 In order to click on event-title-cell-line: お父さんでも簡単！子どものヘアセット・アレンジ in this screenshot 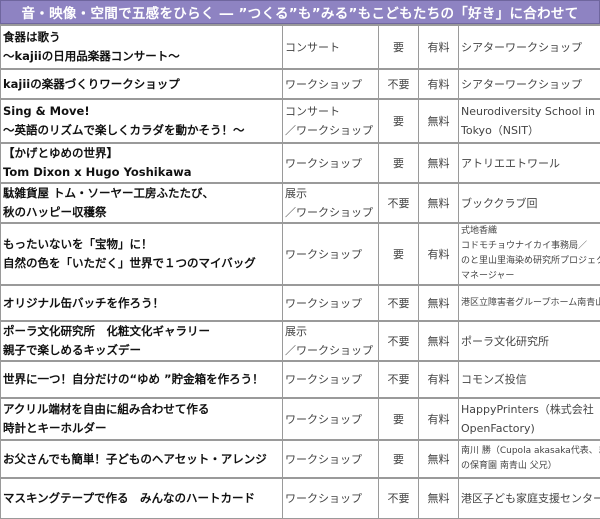, I will do `click(141, 459)`.